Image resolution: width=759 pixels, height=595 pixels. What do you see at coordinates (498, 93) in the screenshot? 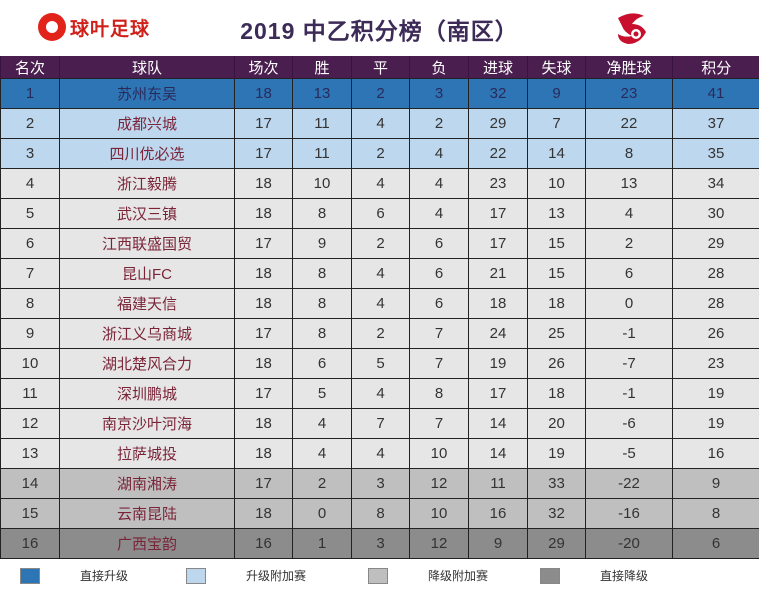
I see `table-cell: 32` at bounding box center [498, 93].